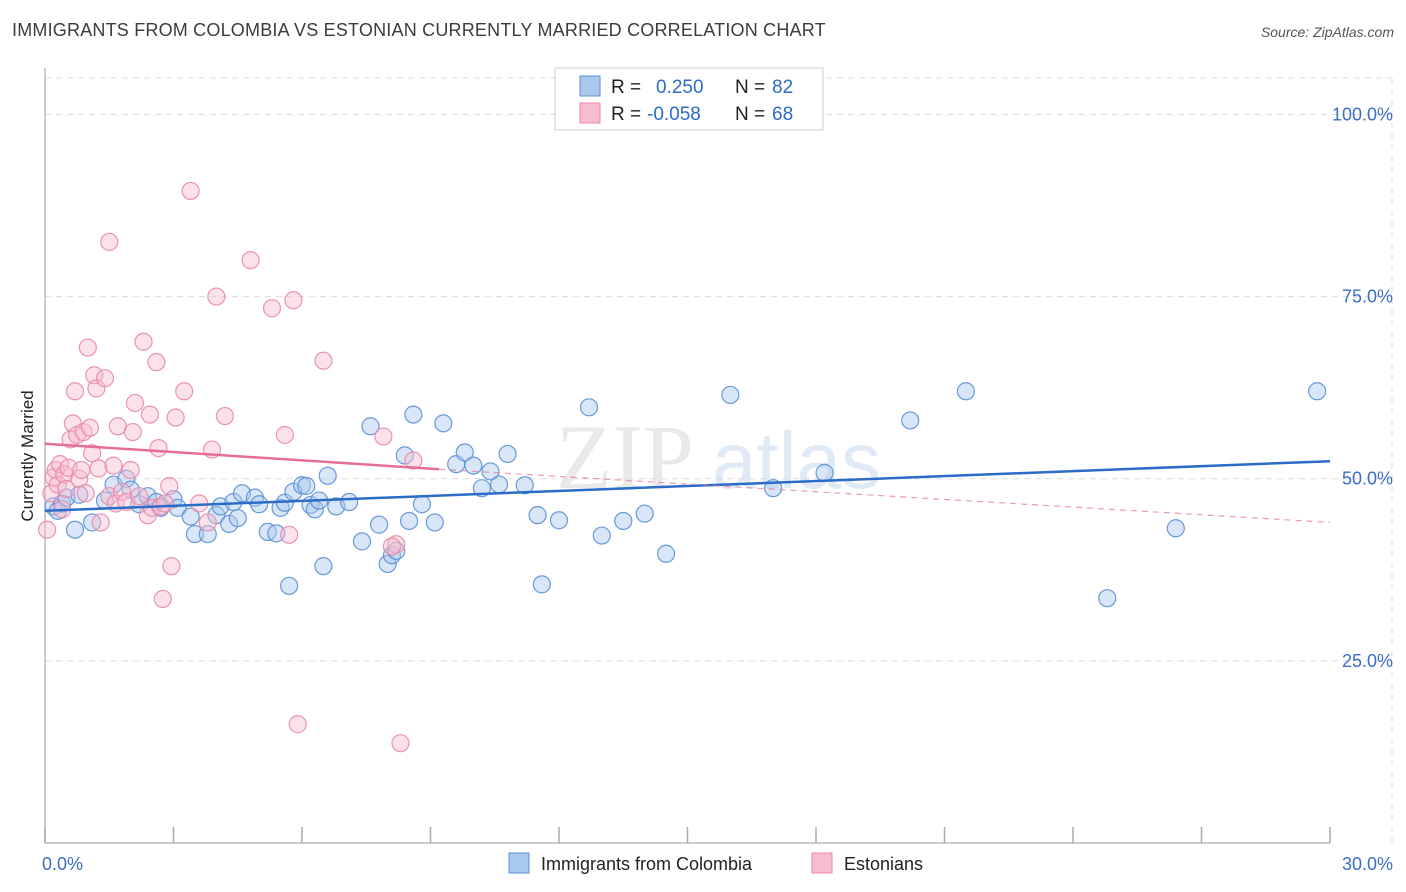 The image size is (1406, 892). I want to click on x-tick-label-0: 0.0%, so click(62, 864).